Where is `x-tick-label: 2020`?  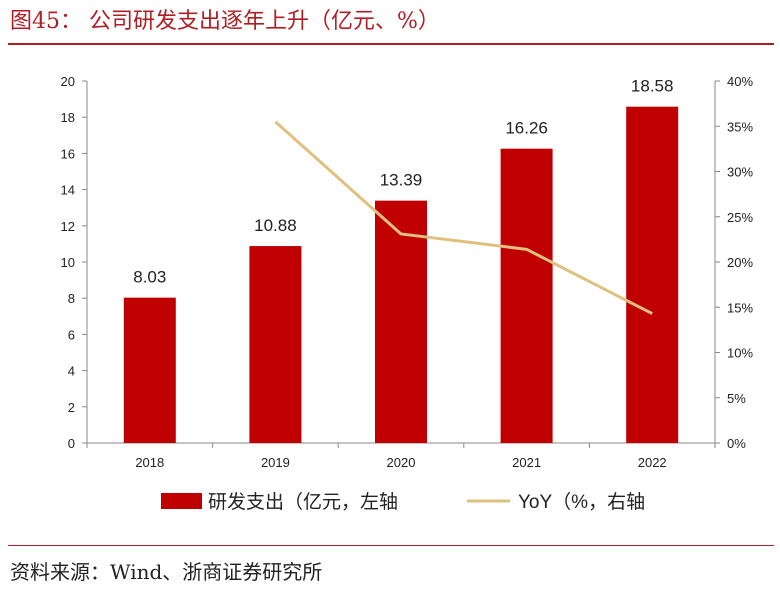 x-tick-label: 2020 is located at coordinates (401, 462).